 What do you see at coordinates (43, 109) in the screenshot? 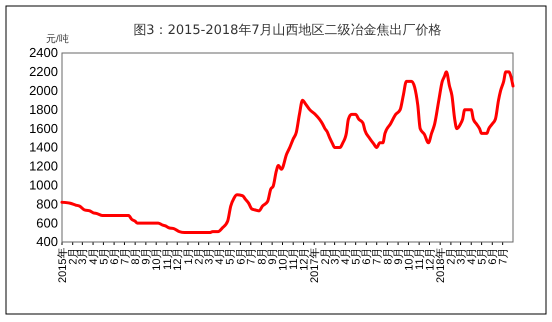
I see `y-tick-label: 1800` at bounding box center [43, 109].